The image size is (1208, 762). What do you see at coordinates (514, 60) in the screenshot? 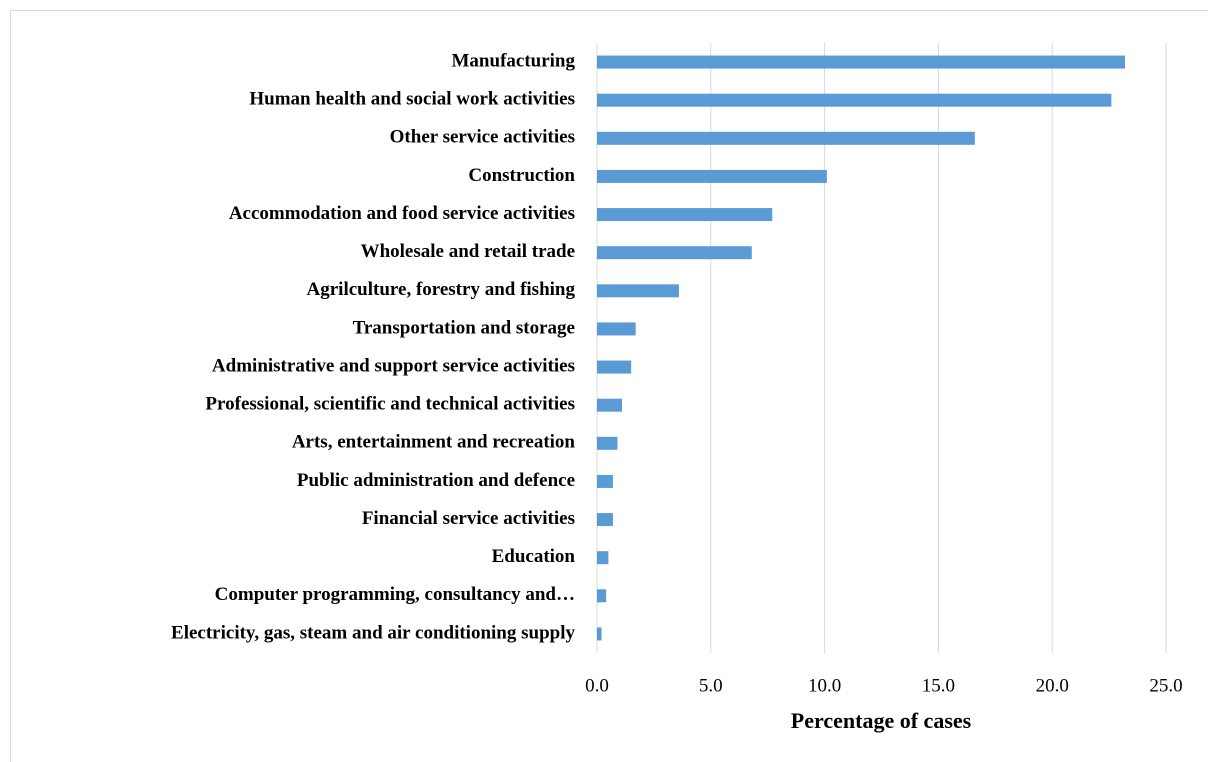
I see `y-tick-label: Manufacturing` at bounding box center [514, 60].